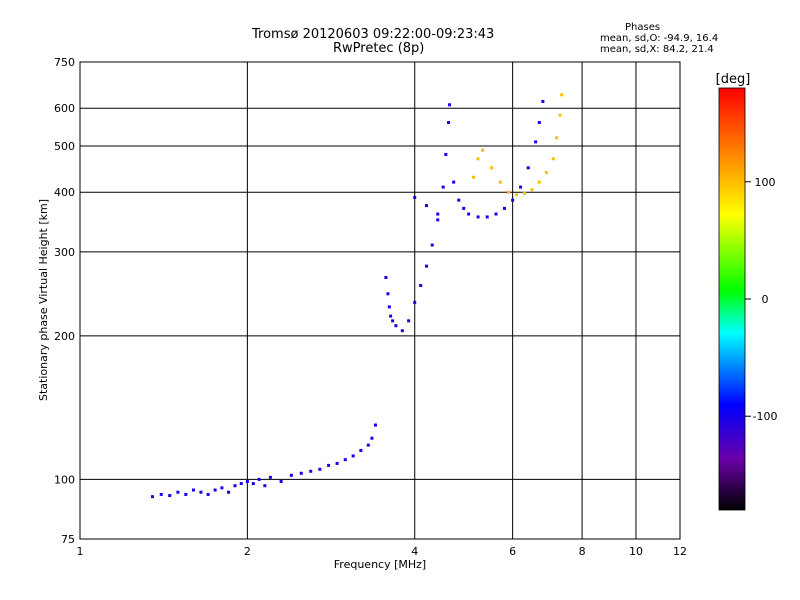 Image resolution: width=800 pixels, height=600 pixels. Describe the element at coordinates (64, 146) in the screenshot. I see `y-tick-label: 500` at that location.